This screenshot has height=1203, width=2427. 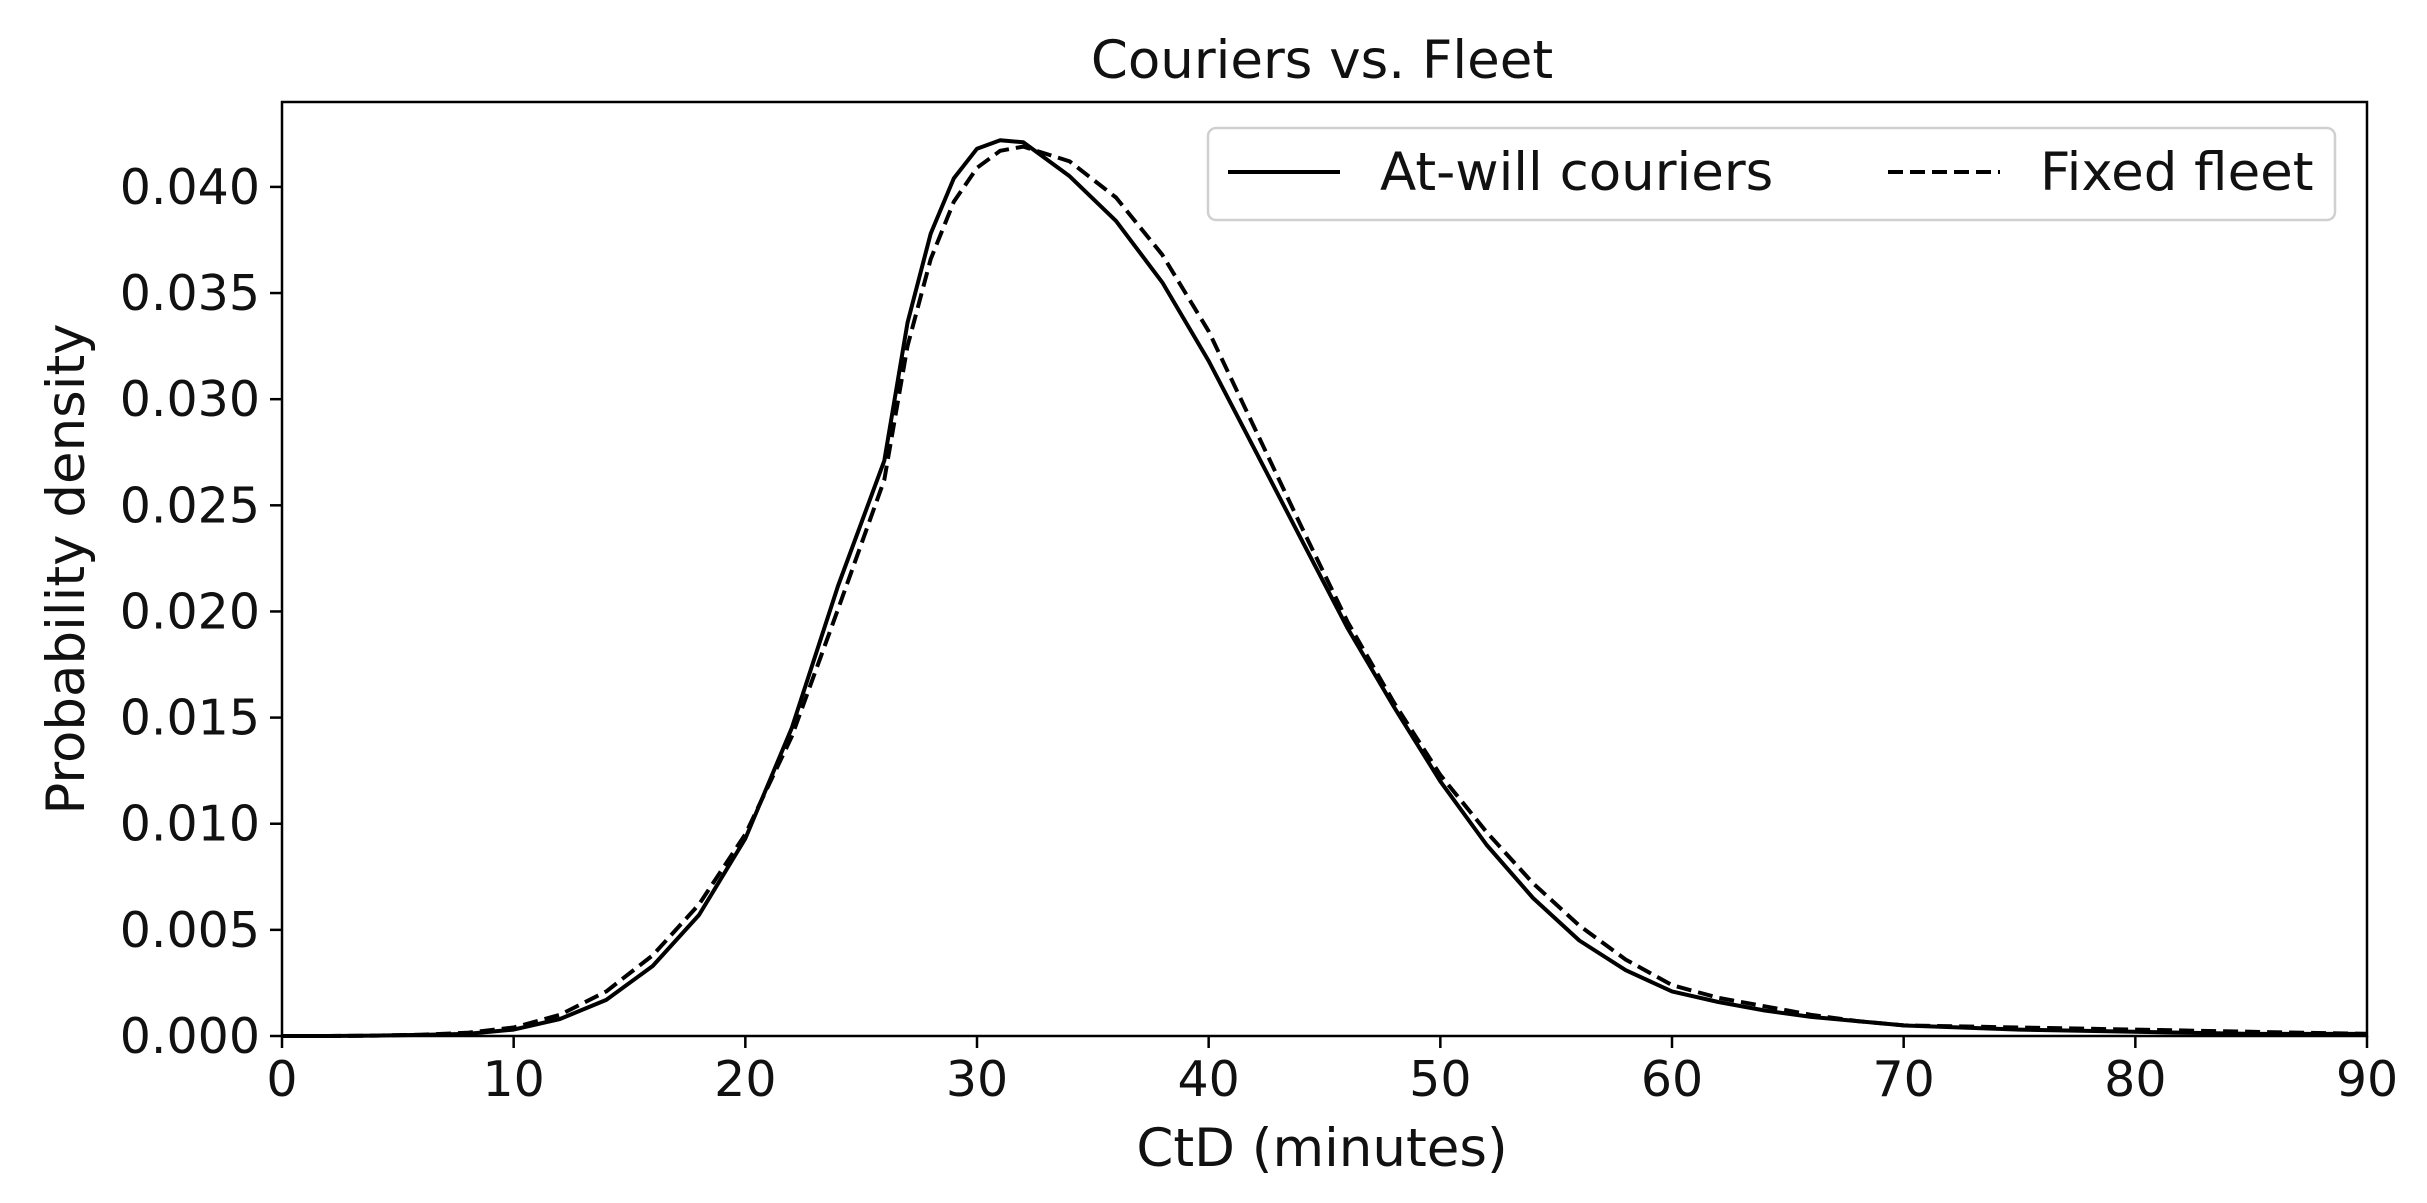 I want to click on x-tick-label: 50, so click(x=1440, y=1079).